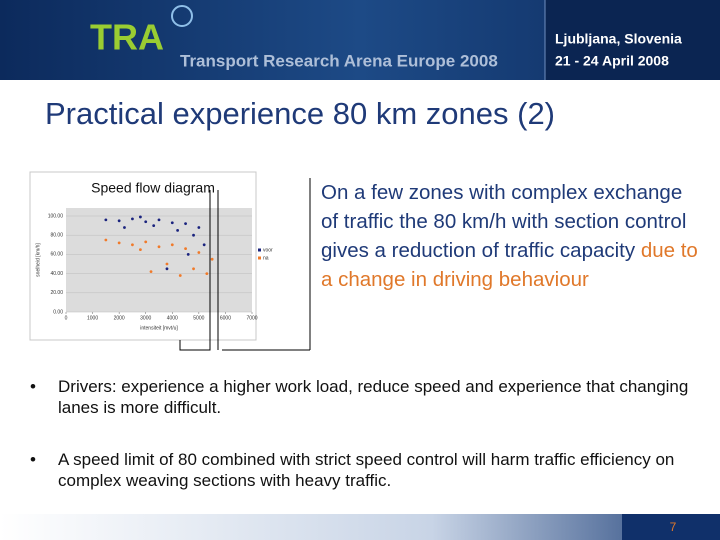 The width and height of the screenshot is (720, 540). Describe the element at coordinates (127, 37) in the screenshot. I see `logo-text: TRA` at that location.